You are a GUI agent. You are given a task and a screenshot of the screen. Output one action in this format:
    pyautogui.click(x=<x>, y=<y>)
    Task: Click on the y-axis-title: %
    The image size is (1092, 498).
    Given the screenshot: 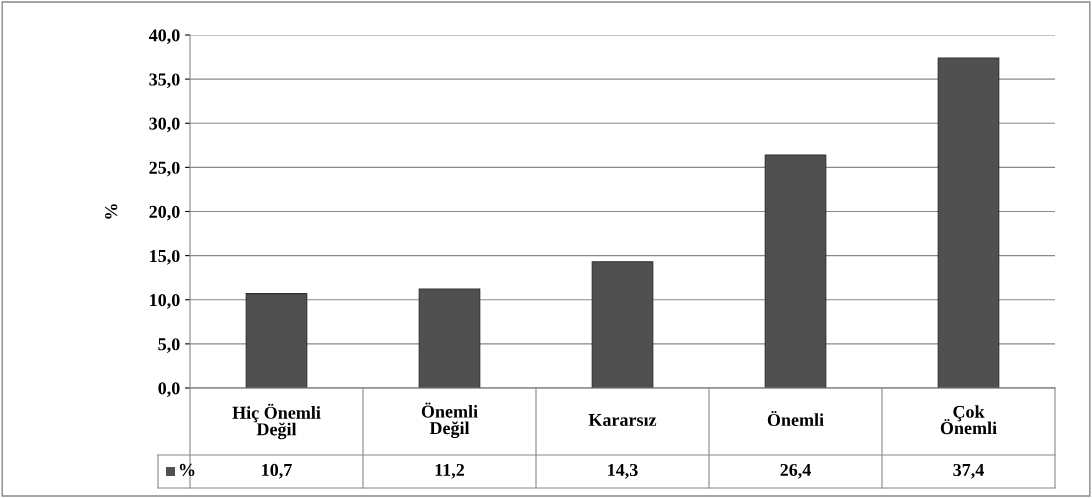 What is the action you would take?
    pyautogui.click(x=111, y=211)
    